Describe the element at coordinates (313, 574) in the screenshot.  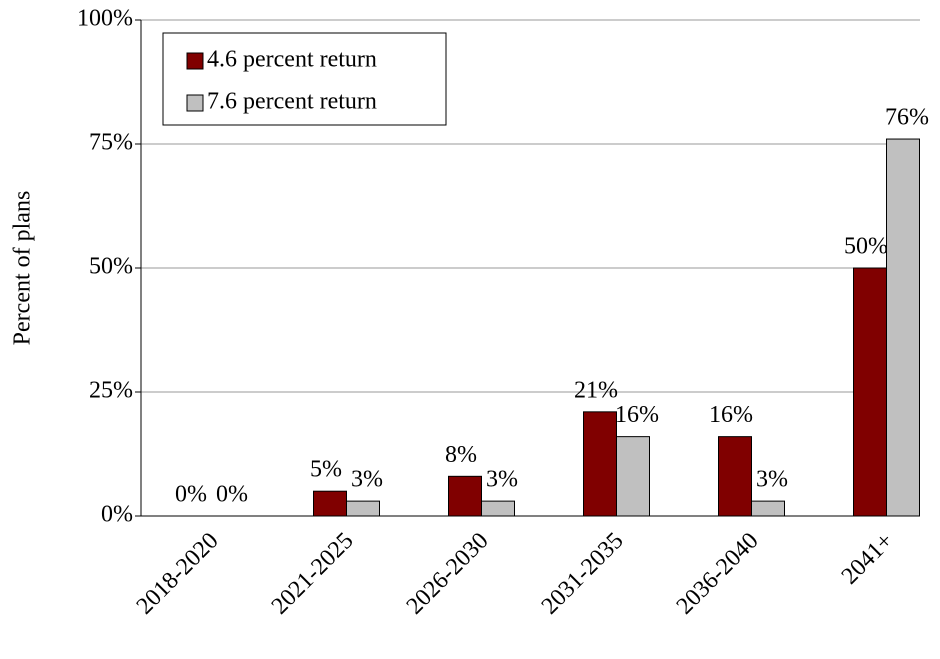
I see `x-tick-label: 2021-2025` at that location.